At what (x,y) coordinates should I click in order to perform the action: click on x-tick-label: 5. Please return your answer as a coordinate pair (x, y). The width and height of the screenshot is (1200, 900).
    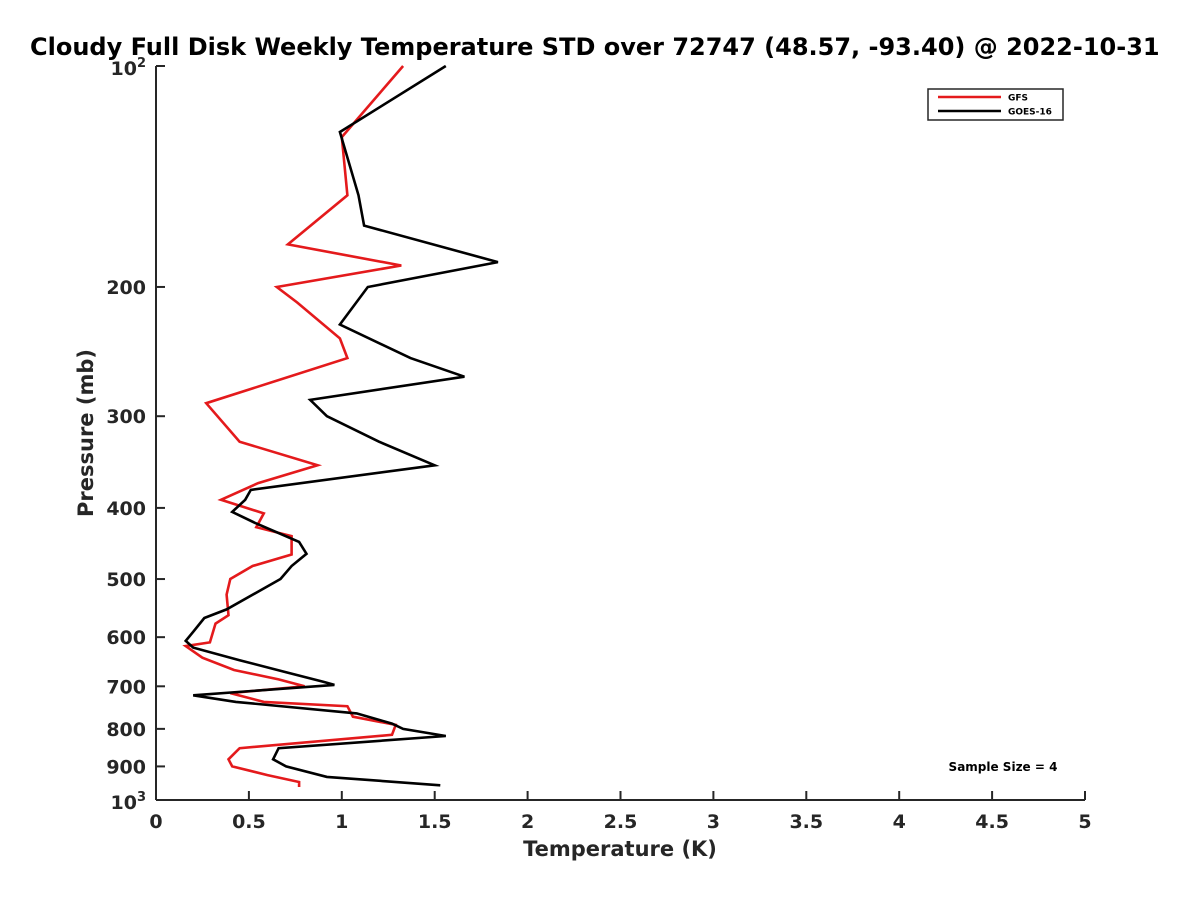
    Looking at the image, I should click on (1084, 822).